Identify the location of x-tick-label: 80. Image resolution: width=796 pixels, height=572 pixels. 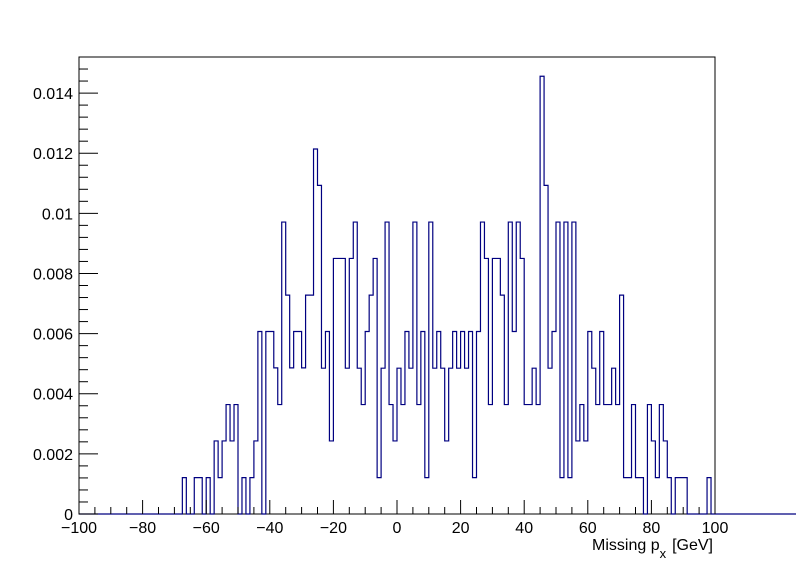
(652, 528).